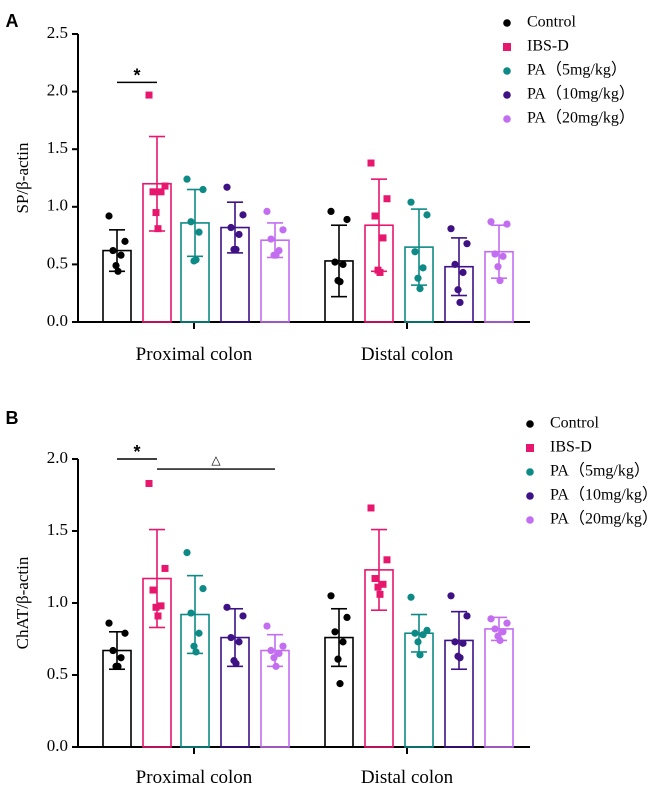 The width and height of the screenshot is (660, 786). What do you see at coordinates (22, 177) in the screenshot?
I see `y-axis-label: SP/β-actin` at bounding box center [22, 177].